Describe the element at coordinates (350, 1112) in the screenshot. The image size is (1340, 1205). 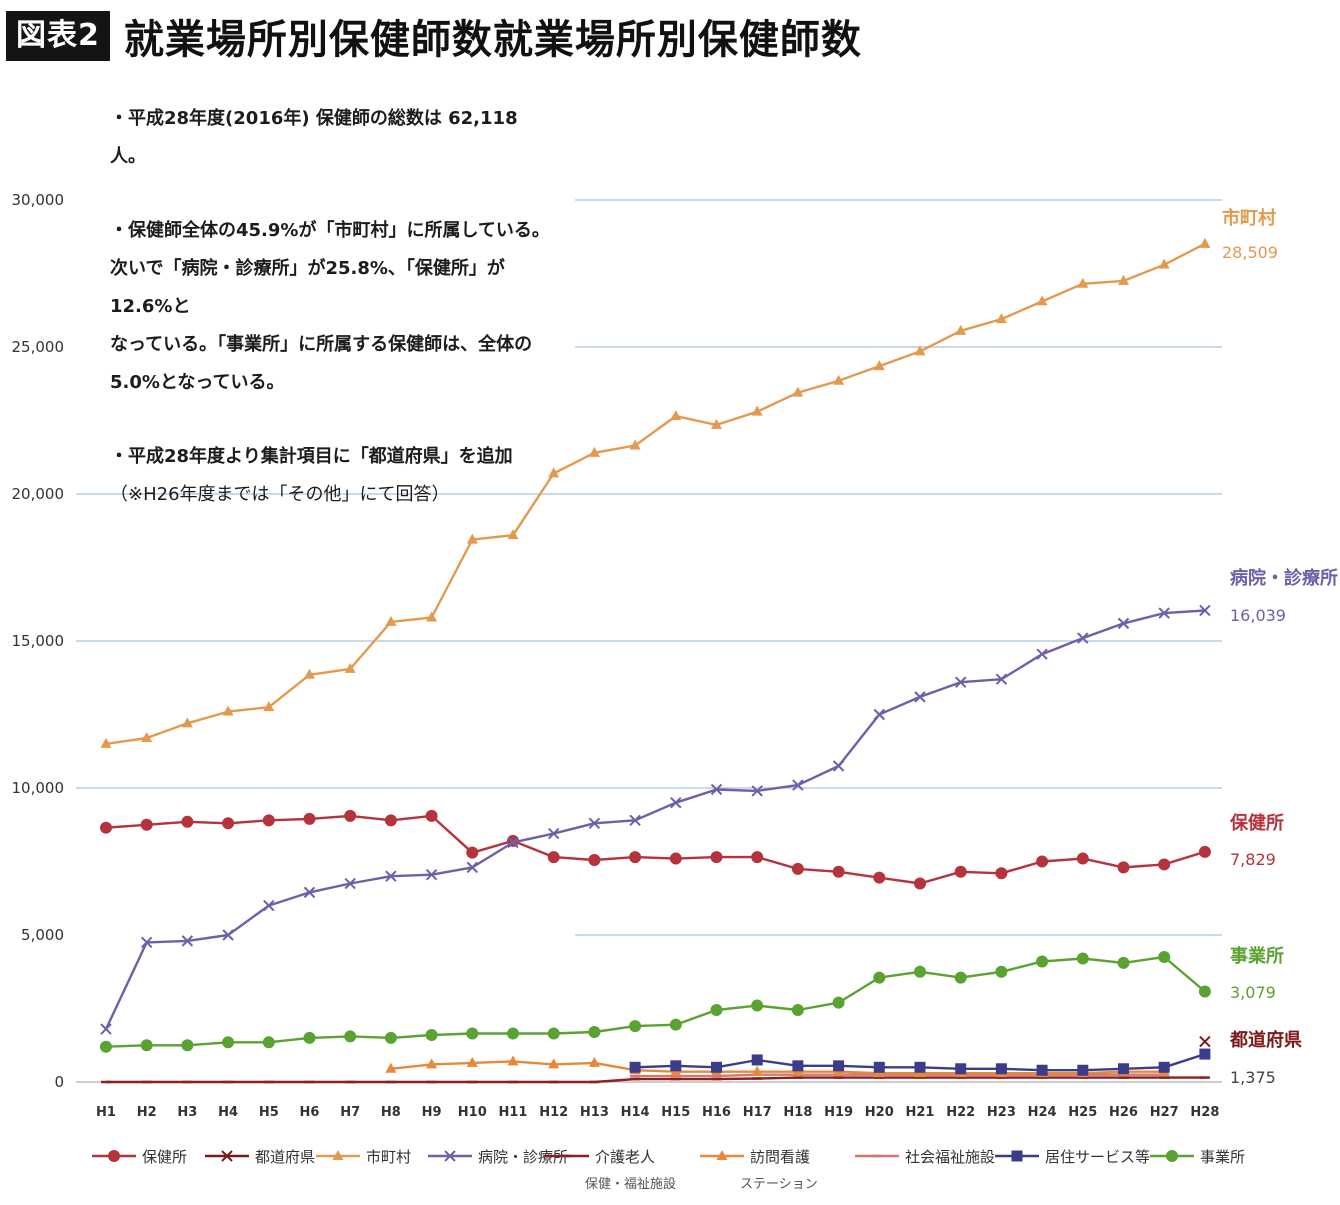
I see `x-tick-label: H7` at that location.